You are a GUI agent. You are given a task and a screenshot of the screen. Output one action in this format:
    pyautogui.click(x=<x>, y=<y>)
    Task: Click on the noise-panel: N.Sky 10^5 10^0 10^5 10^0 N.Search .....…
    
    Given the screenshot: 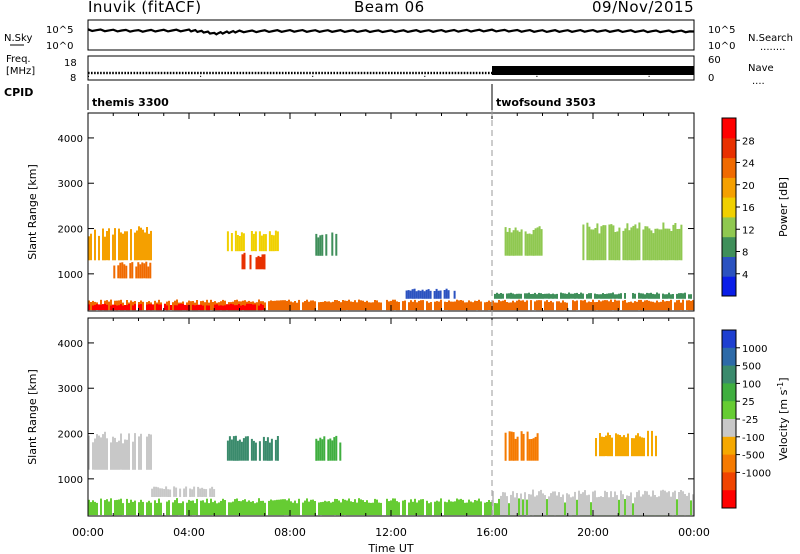 What is the action you would take?
    pyautogui.click(x=398, y=36)
    